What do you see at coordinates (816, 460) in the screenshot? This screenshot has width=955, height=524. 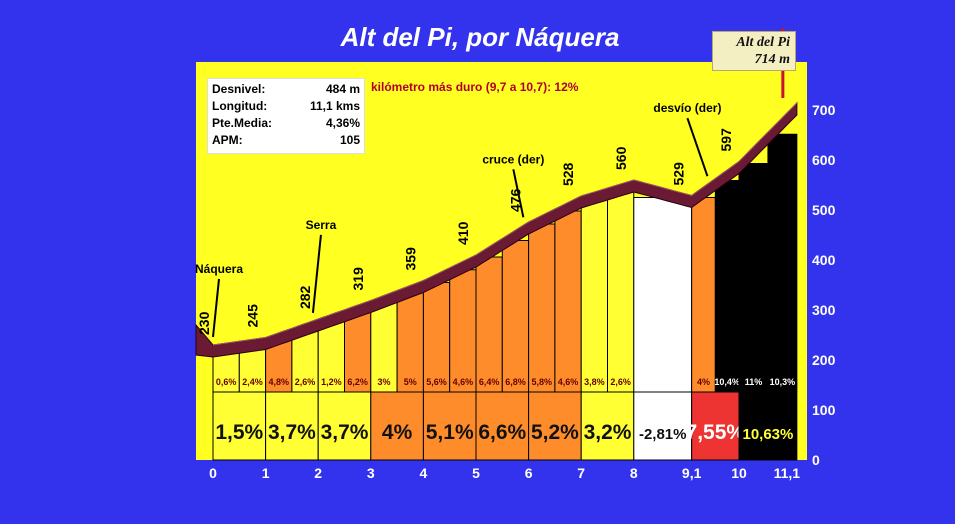 I see `y-tick-0: 0` at bounding box center [816, 460].